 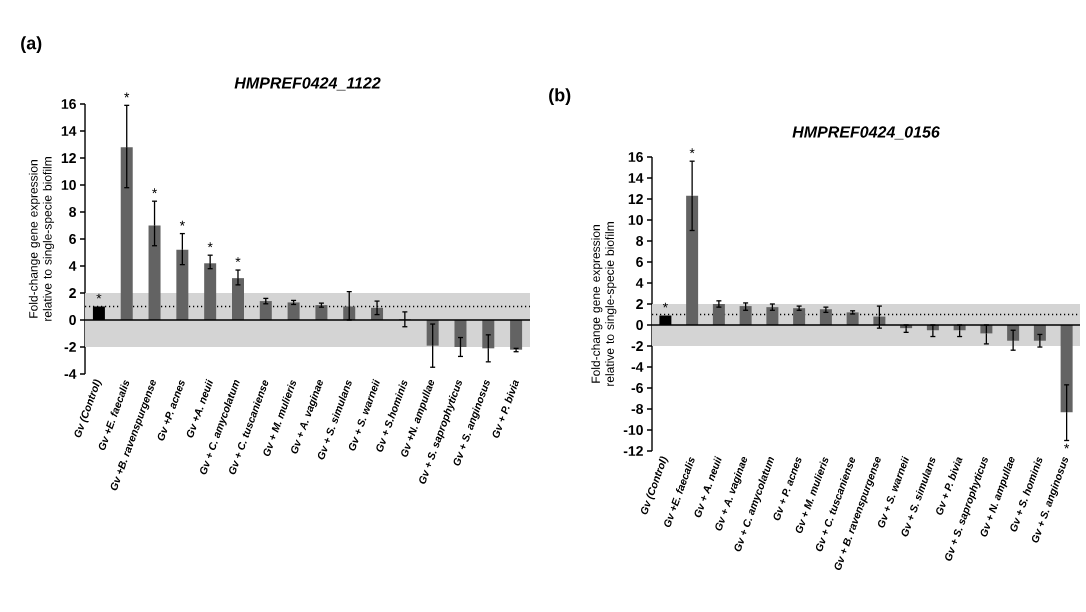 What do you see at coordinates (633, 430) in the screenshot?
I see `y-tick-label: -10` at bounding box center [633, 430].